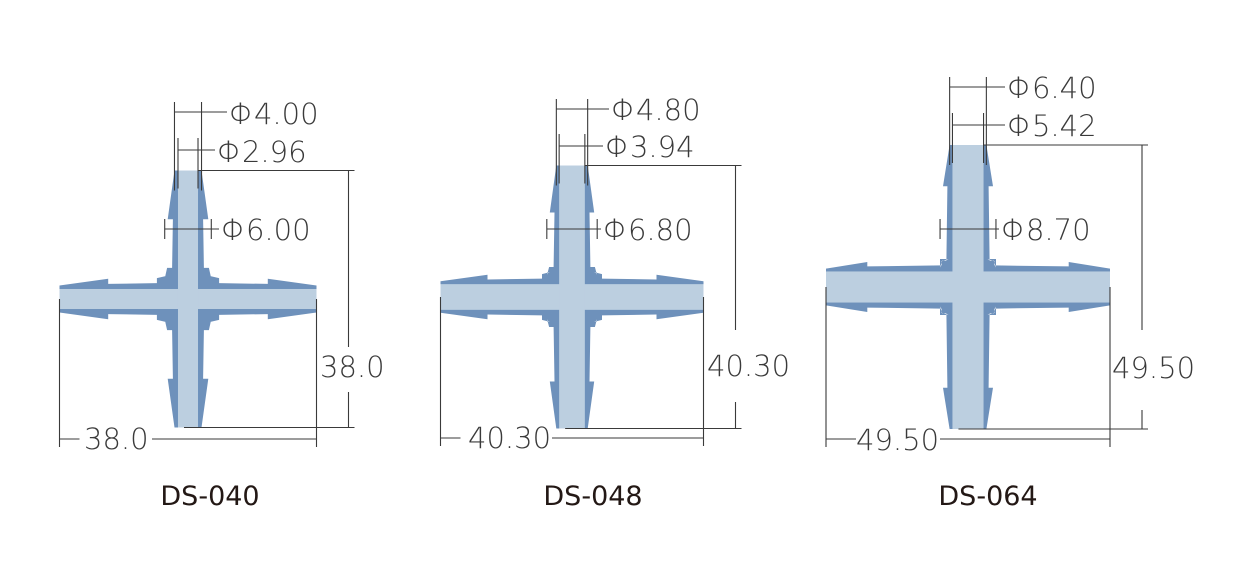  Describe the element at coordinates (748, 366) in the screenshot. I see `height-label: 40.30` at that location.